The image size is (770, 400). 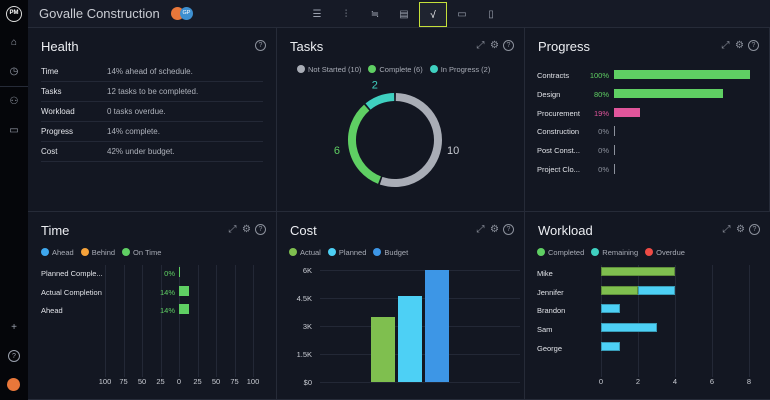 I want to click on user-avatar, so click(x=13, y=384).